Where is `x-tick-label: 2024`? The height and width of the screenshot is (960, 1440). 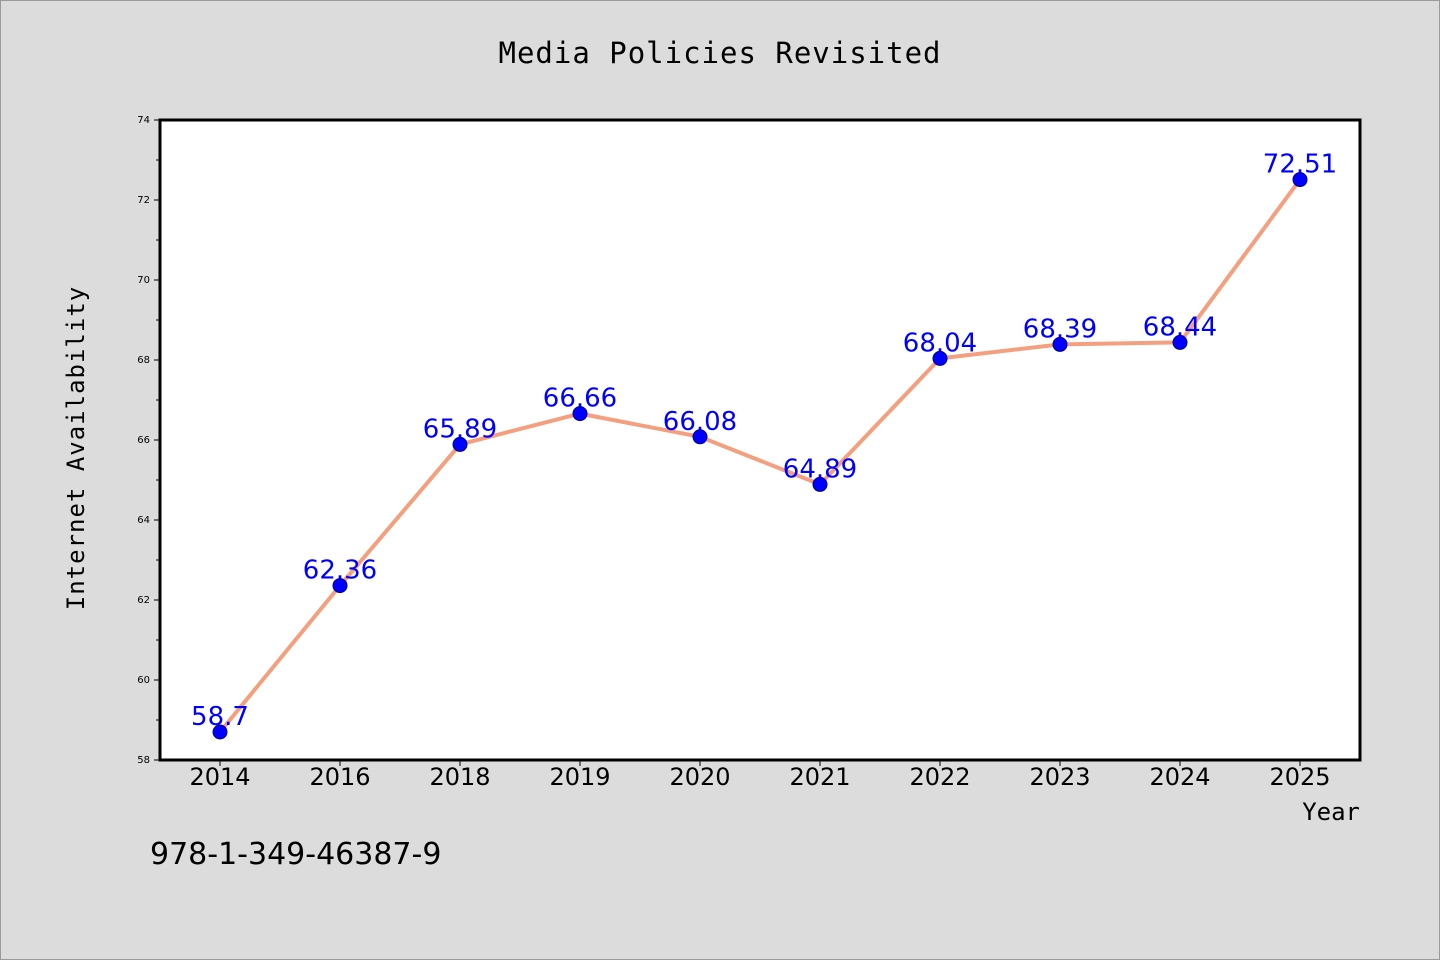 x-tick-label: 2024 is located at coordinates (1179, 777).